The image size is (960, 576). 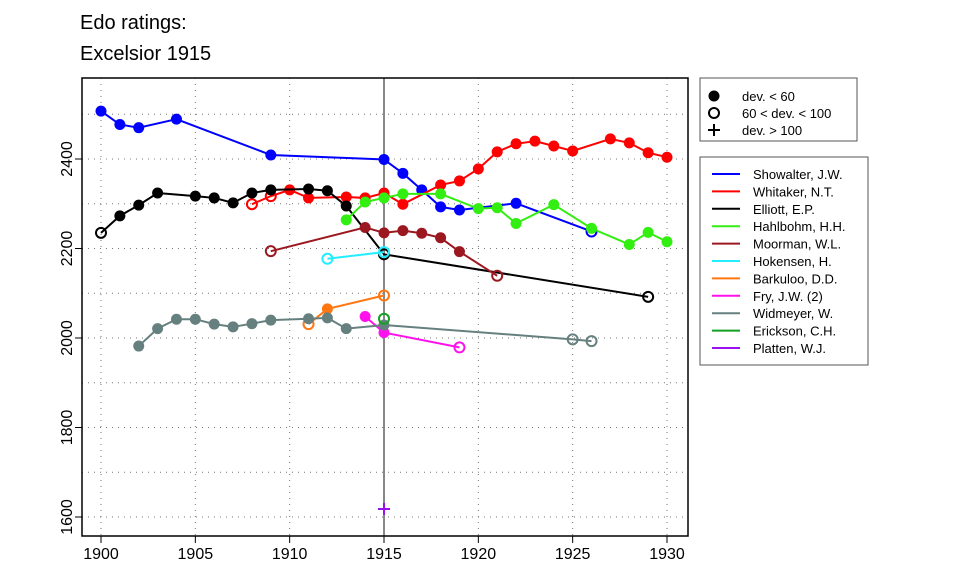 I want to click on chart-title-line-2: Excelsior 1915, so click(x=145, y=54).